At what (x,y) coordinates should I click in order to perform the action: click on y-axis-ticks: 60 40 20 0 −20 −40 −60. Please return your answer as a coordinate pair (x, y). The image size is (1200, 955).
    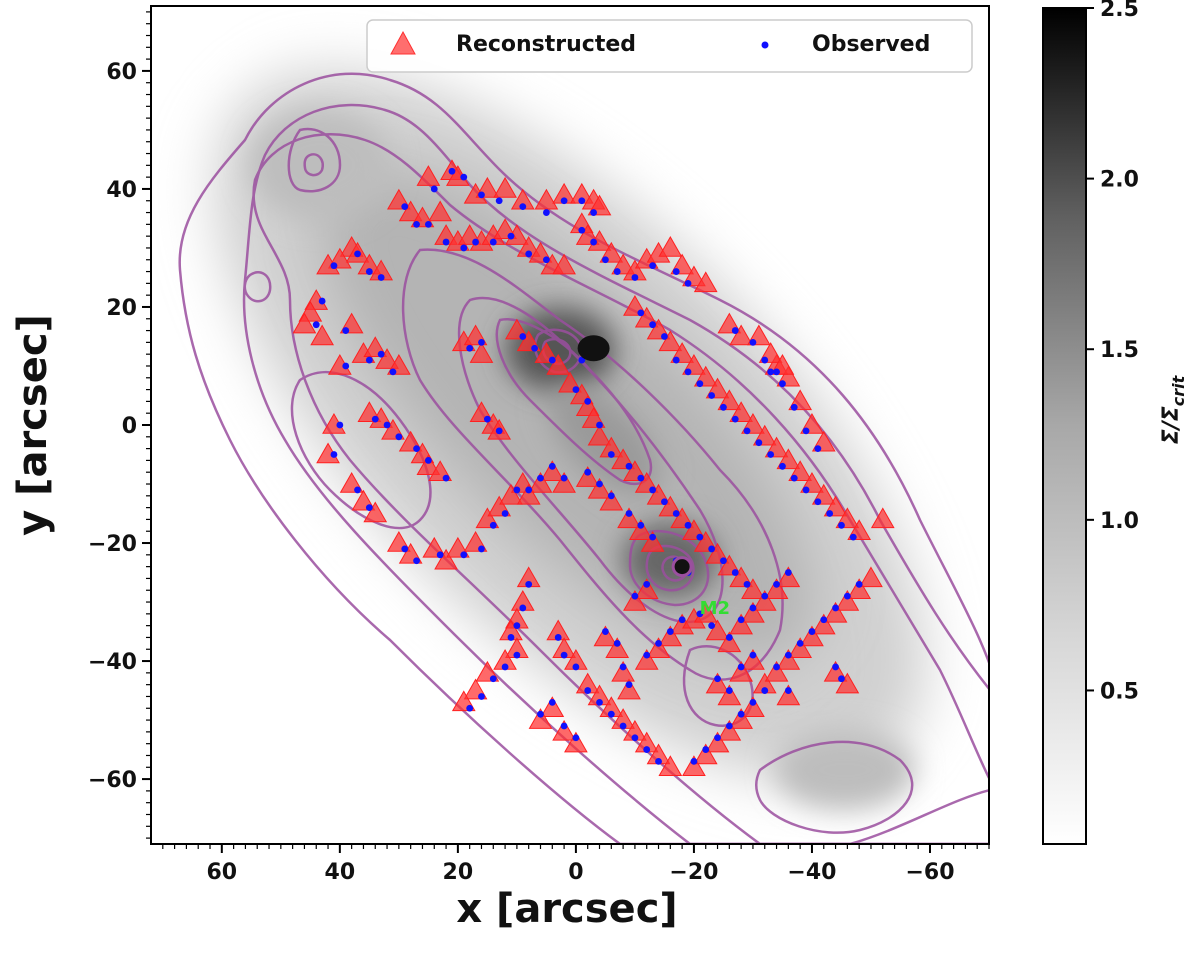
    Looking at the image, I should click on (119, 425).